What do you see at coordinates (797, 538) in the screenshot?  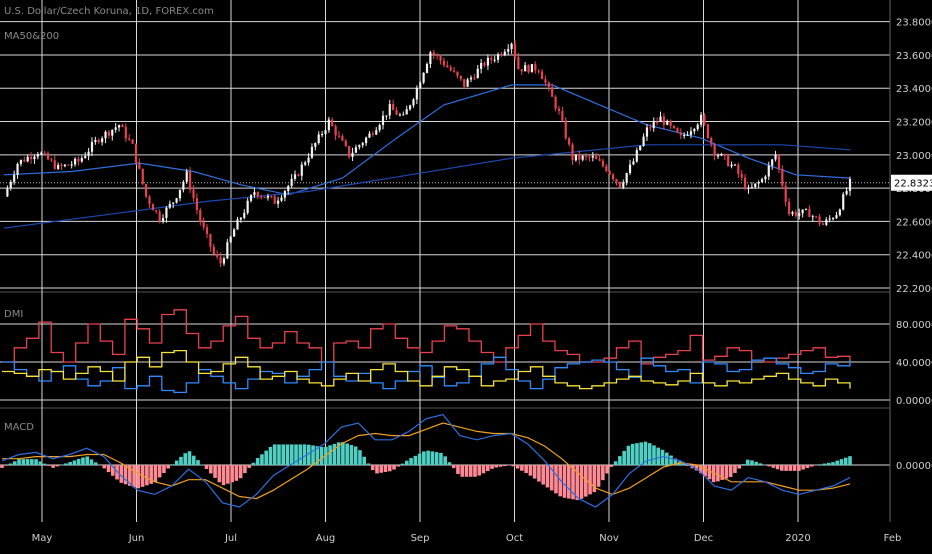 I see `time-tick-label: 2020` at bounding box center [797, 538].